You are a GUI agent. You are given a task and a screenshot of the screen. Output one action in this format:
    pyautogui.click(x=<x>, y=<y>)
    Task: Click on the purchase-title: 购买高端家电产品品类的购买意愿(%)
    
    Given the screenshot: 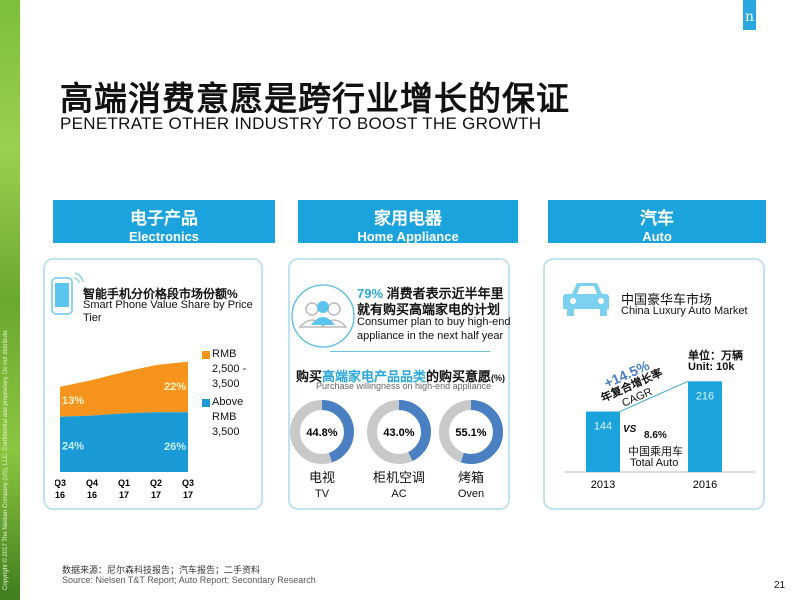 What is the action you would take?
    pyautogui.click(x=400, y=375)
    